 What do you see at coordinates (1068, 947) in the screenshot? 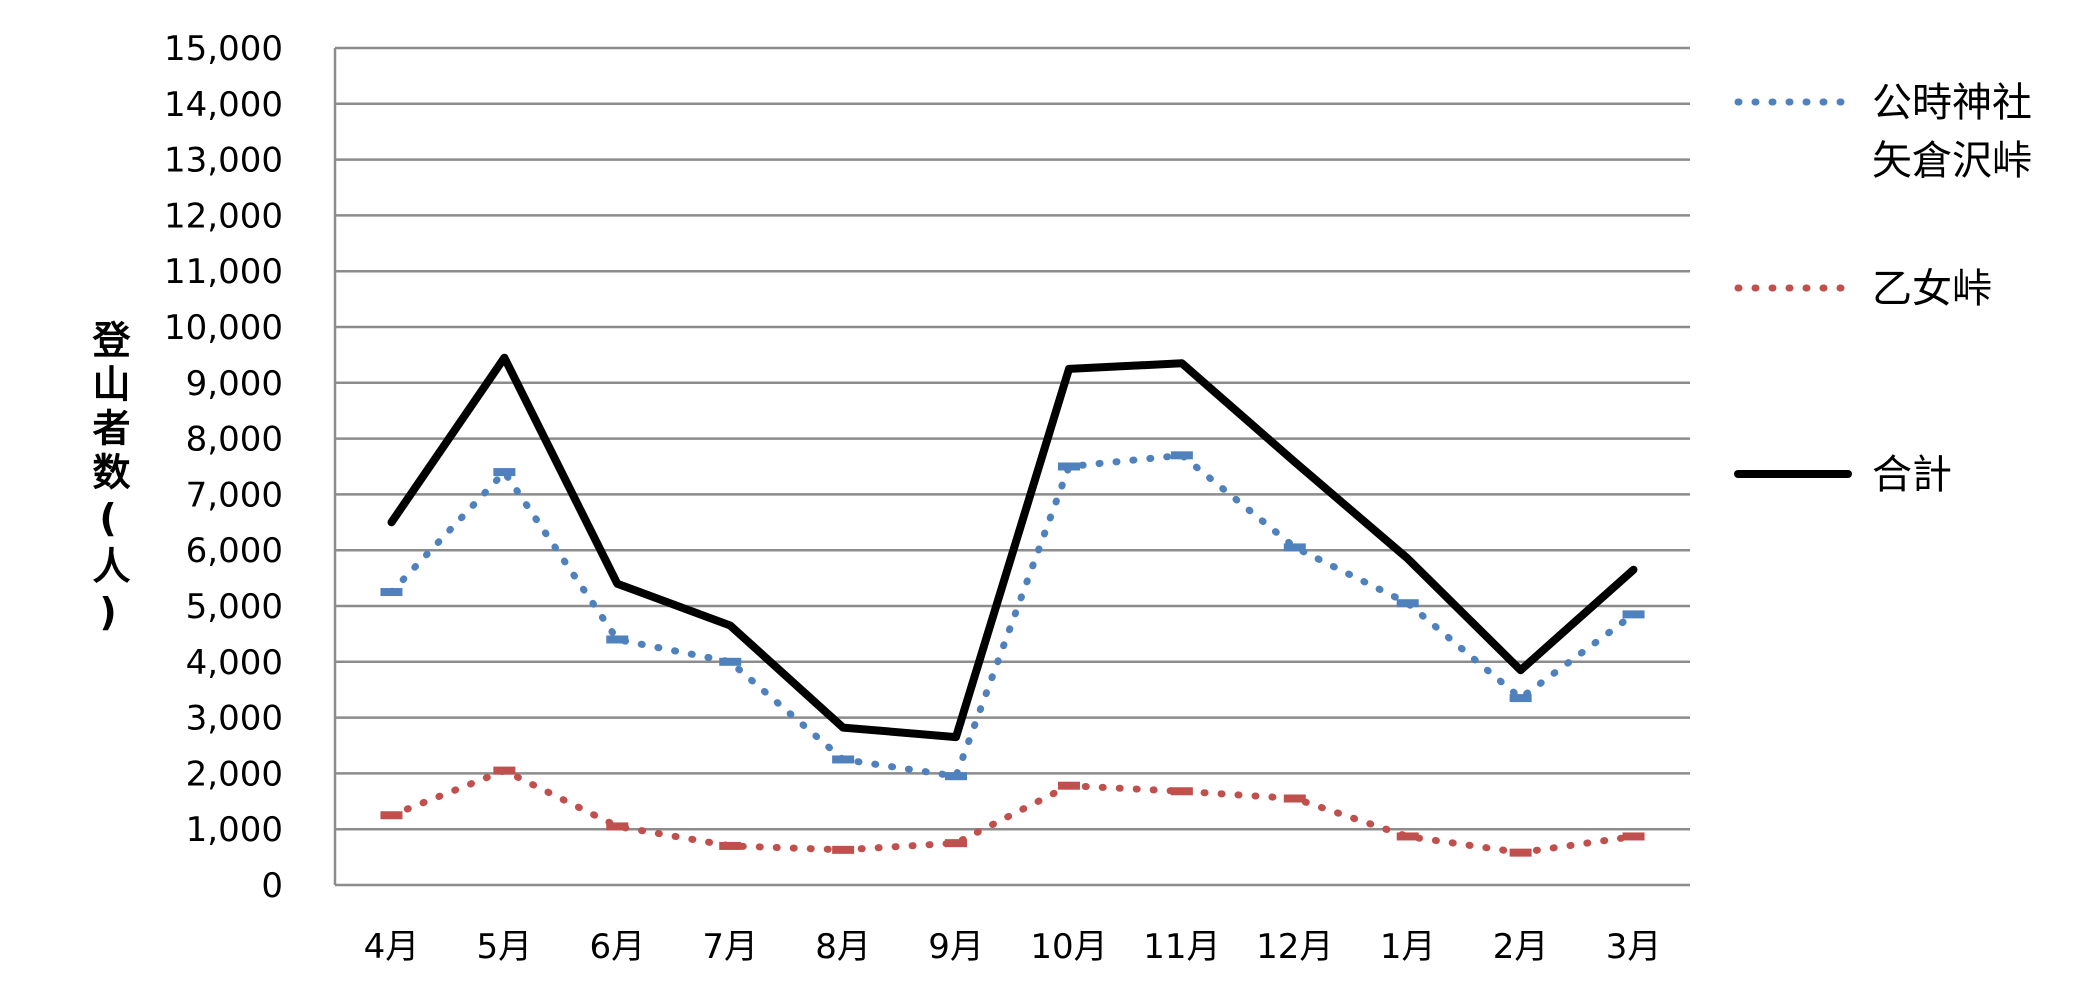
I see `x-tick-label: 10月` at bounding box center [1068, 947].